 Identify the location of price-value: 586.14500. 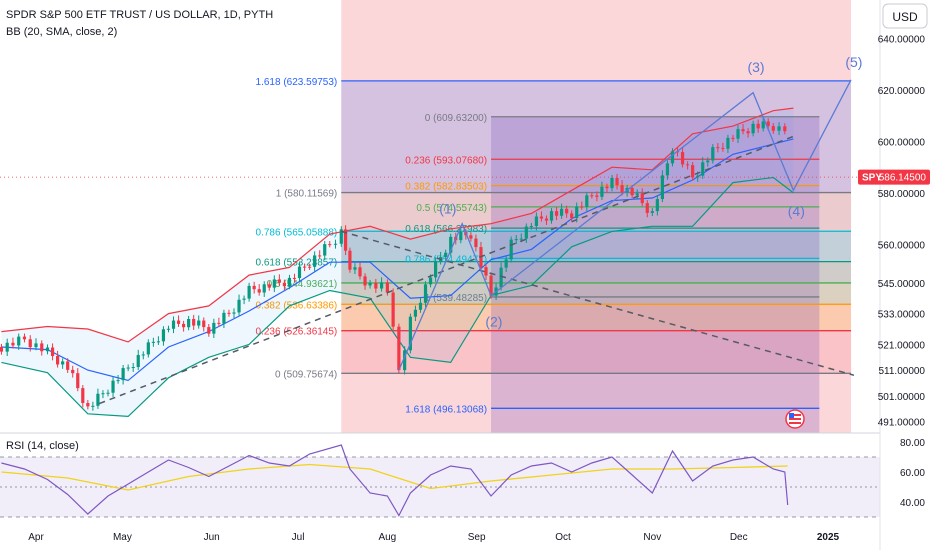
(903, 178).